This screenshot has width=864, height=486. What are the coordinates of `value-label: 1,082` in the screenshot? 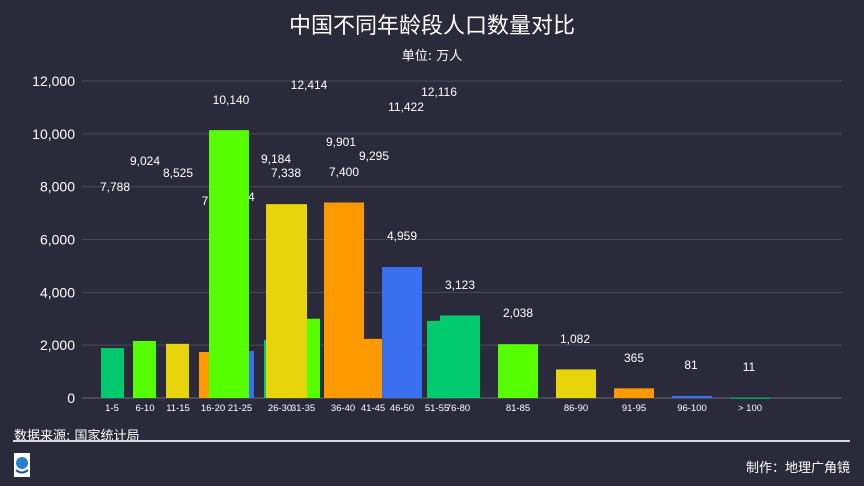 It's located at (575, 339).